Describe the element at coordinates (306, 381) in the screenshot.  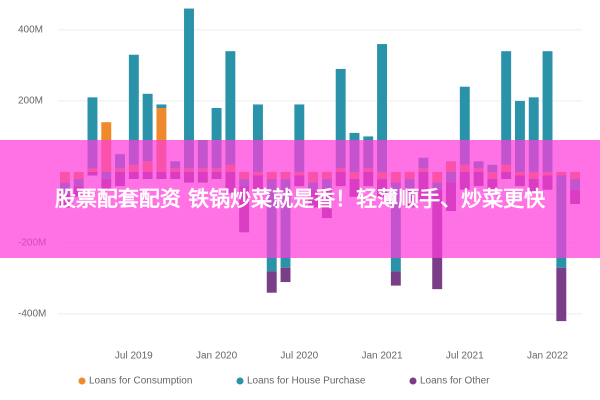
I see `legend-label: Loans for House Purchase` at that location.